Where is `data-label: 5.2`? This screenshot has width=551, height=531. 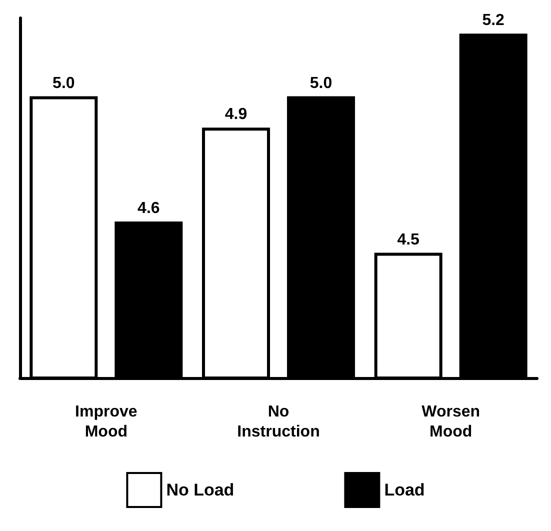 data-label: 5.2 is located at coordinates (493, 21).